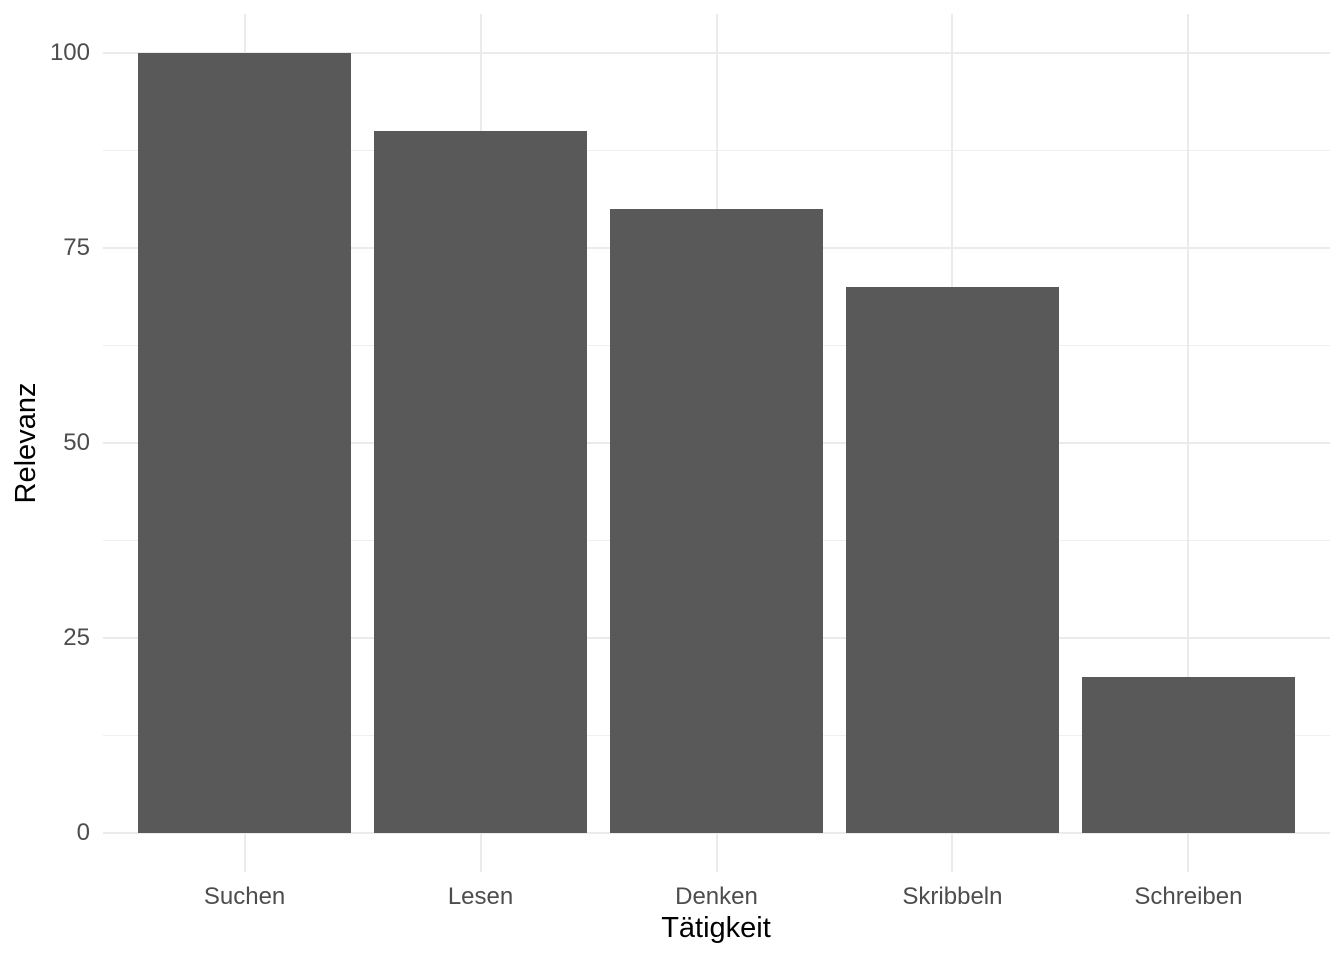 This screenshot has width=1344, height=960. I want to click on bar-schreiben, so click(1188, 755).